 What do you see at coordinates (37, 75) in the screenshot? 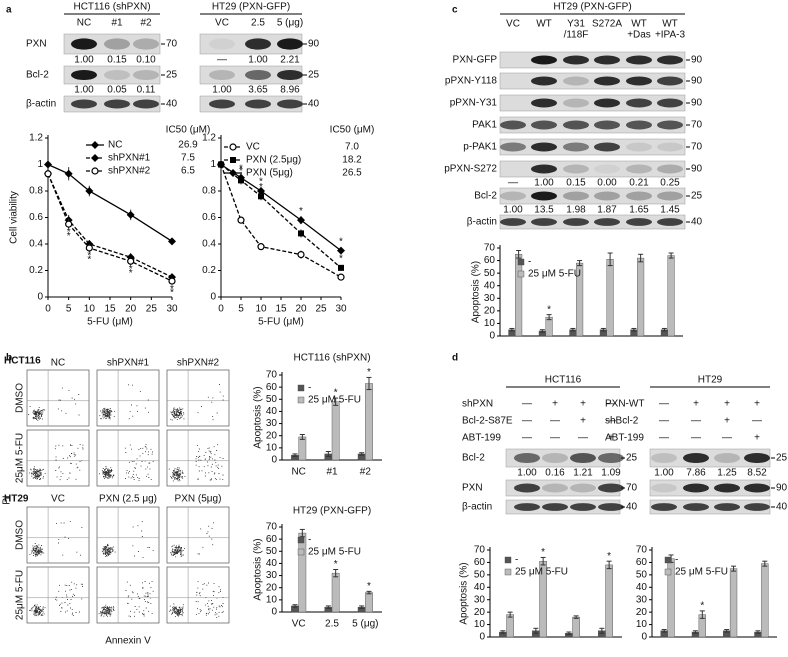
I see `blot-row-label: Bcl-2` at bounding box center [37, 75].